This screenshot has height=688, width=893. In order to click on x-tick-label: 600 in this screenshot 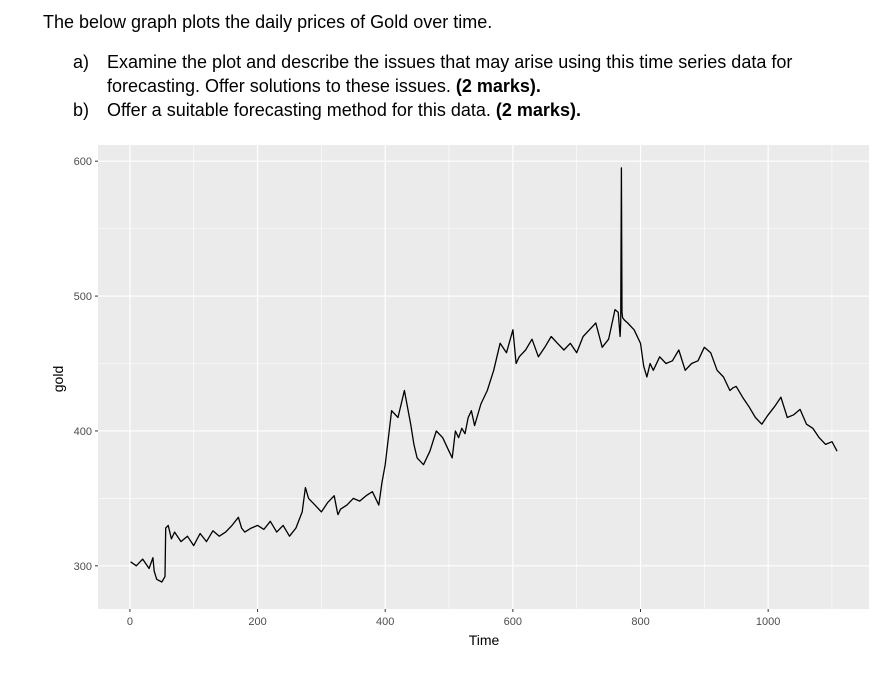, I will do `click(513, 622)`.